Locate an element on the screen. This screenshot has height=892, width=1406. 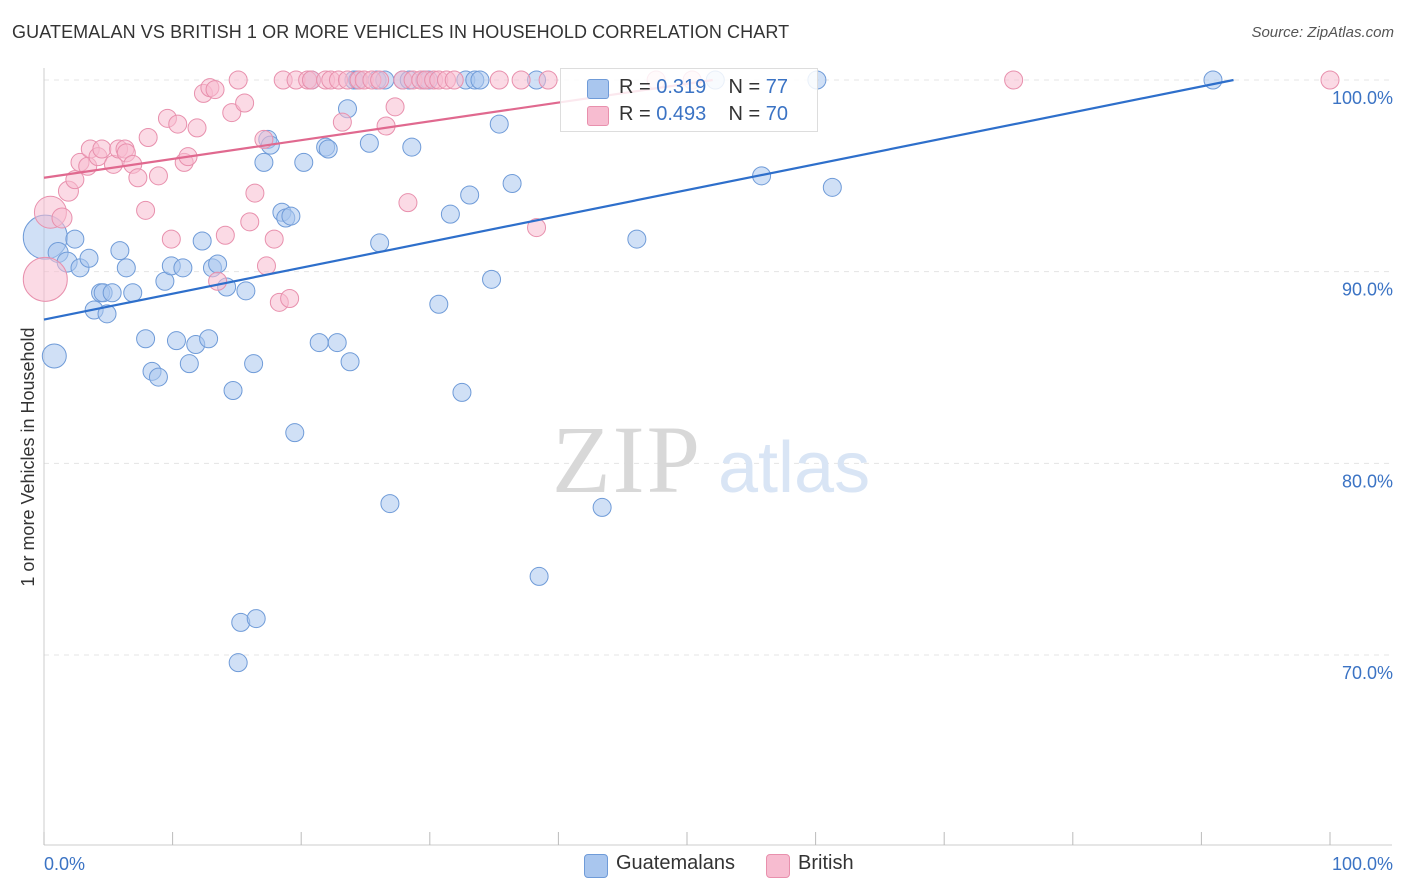
x-tick-label-max: 100.0% is located at coordinates (1362, 864).